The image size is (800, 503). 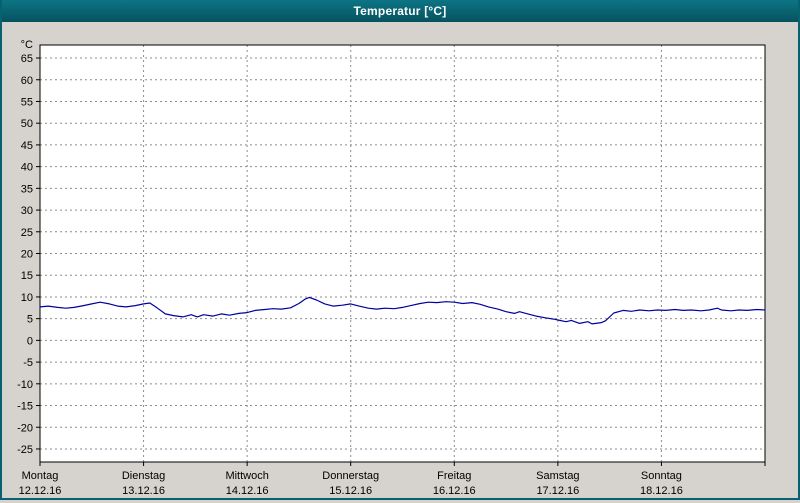 What do you see at coordinates (454, 476) in the screenshot?
I see `x-day-label: Freitag` at bounding box center [454, 476].